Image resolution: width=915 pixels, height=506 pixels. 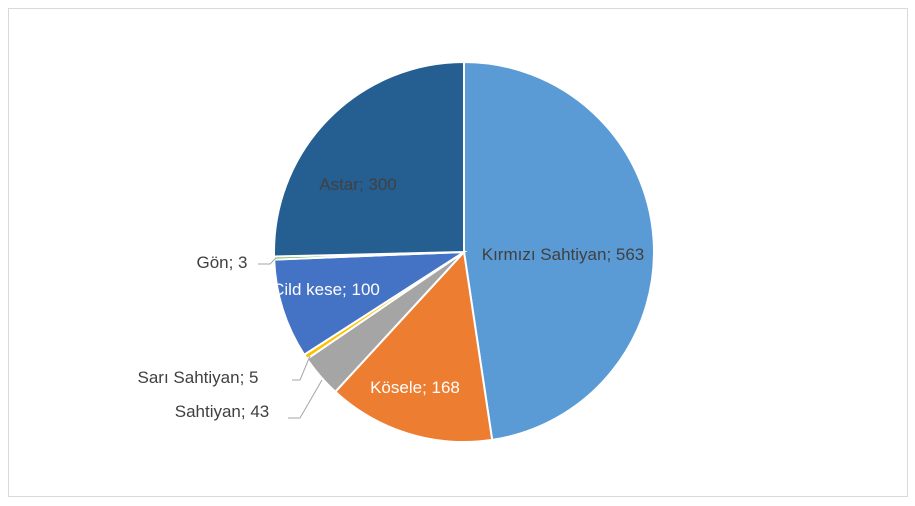 What do you see at coordinates (222, 411) in the screenshot?
I see `data-label: Sahtiyan; 43` at bounding box center [222, 411].